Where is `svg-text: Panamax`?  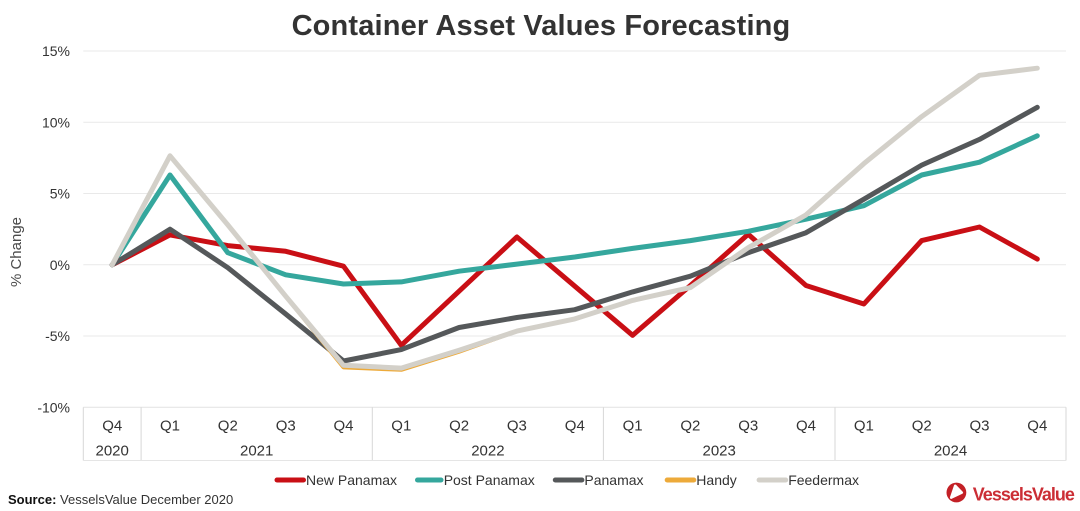 svg-text: Panamax is located at coordinates (613, 480).